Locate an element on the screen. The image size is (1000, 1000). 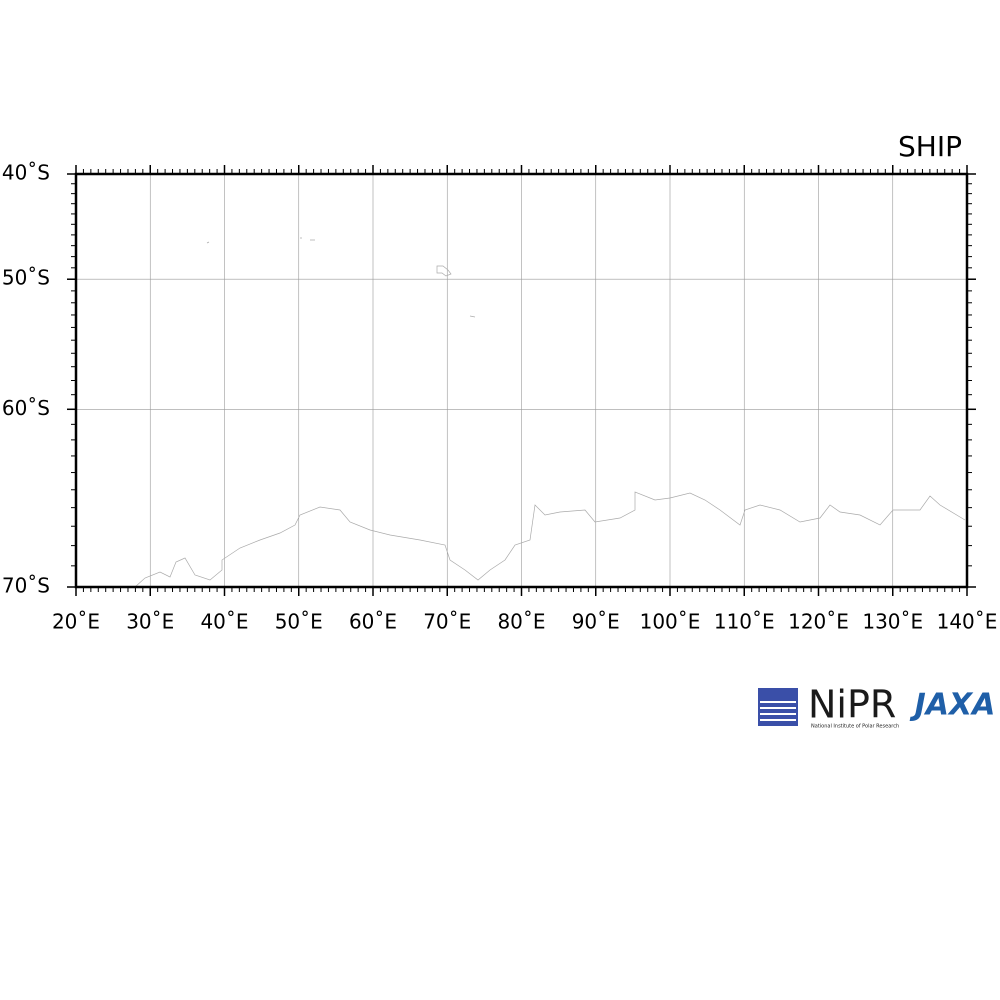
x-tick-label: 80˚E is located at coordinates (521, 622).